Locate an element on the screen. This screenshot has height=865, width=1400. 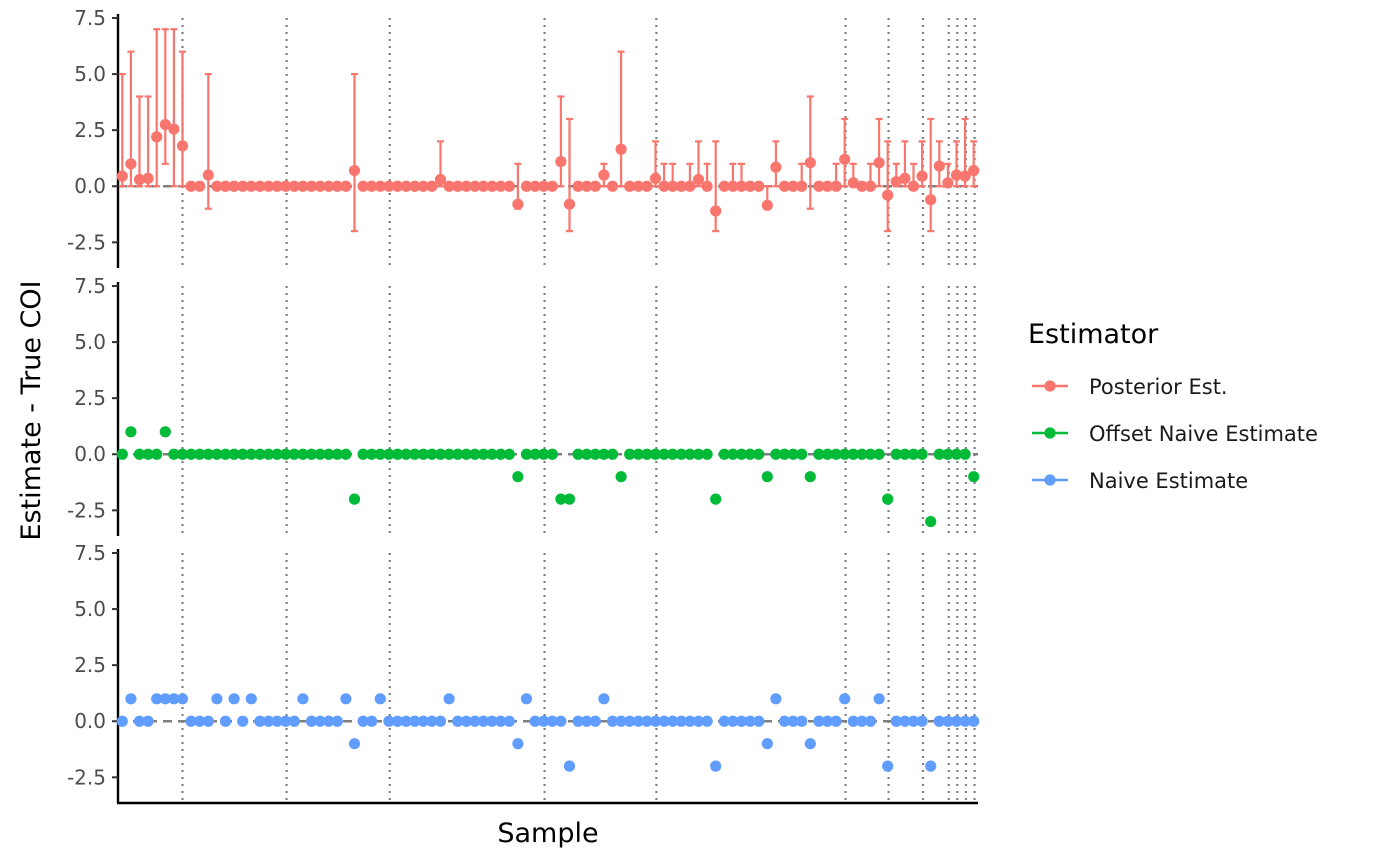
y-tick-label: 5.0 is located at coordinates (90, 342).